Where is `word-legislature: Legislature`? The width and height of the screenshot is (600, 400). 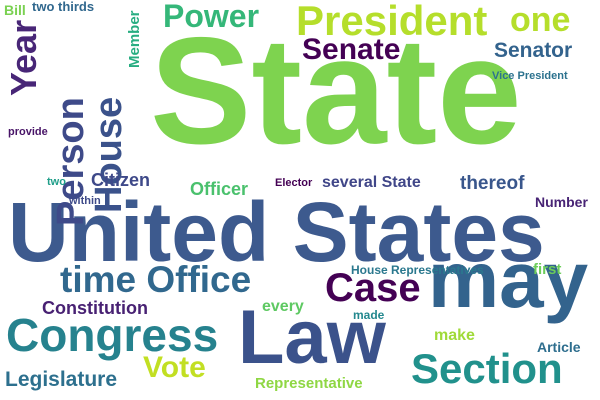 word-legislature: Legislature is located at coordinates (61, 379).